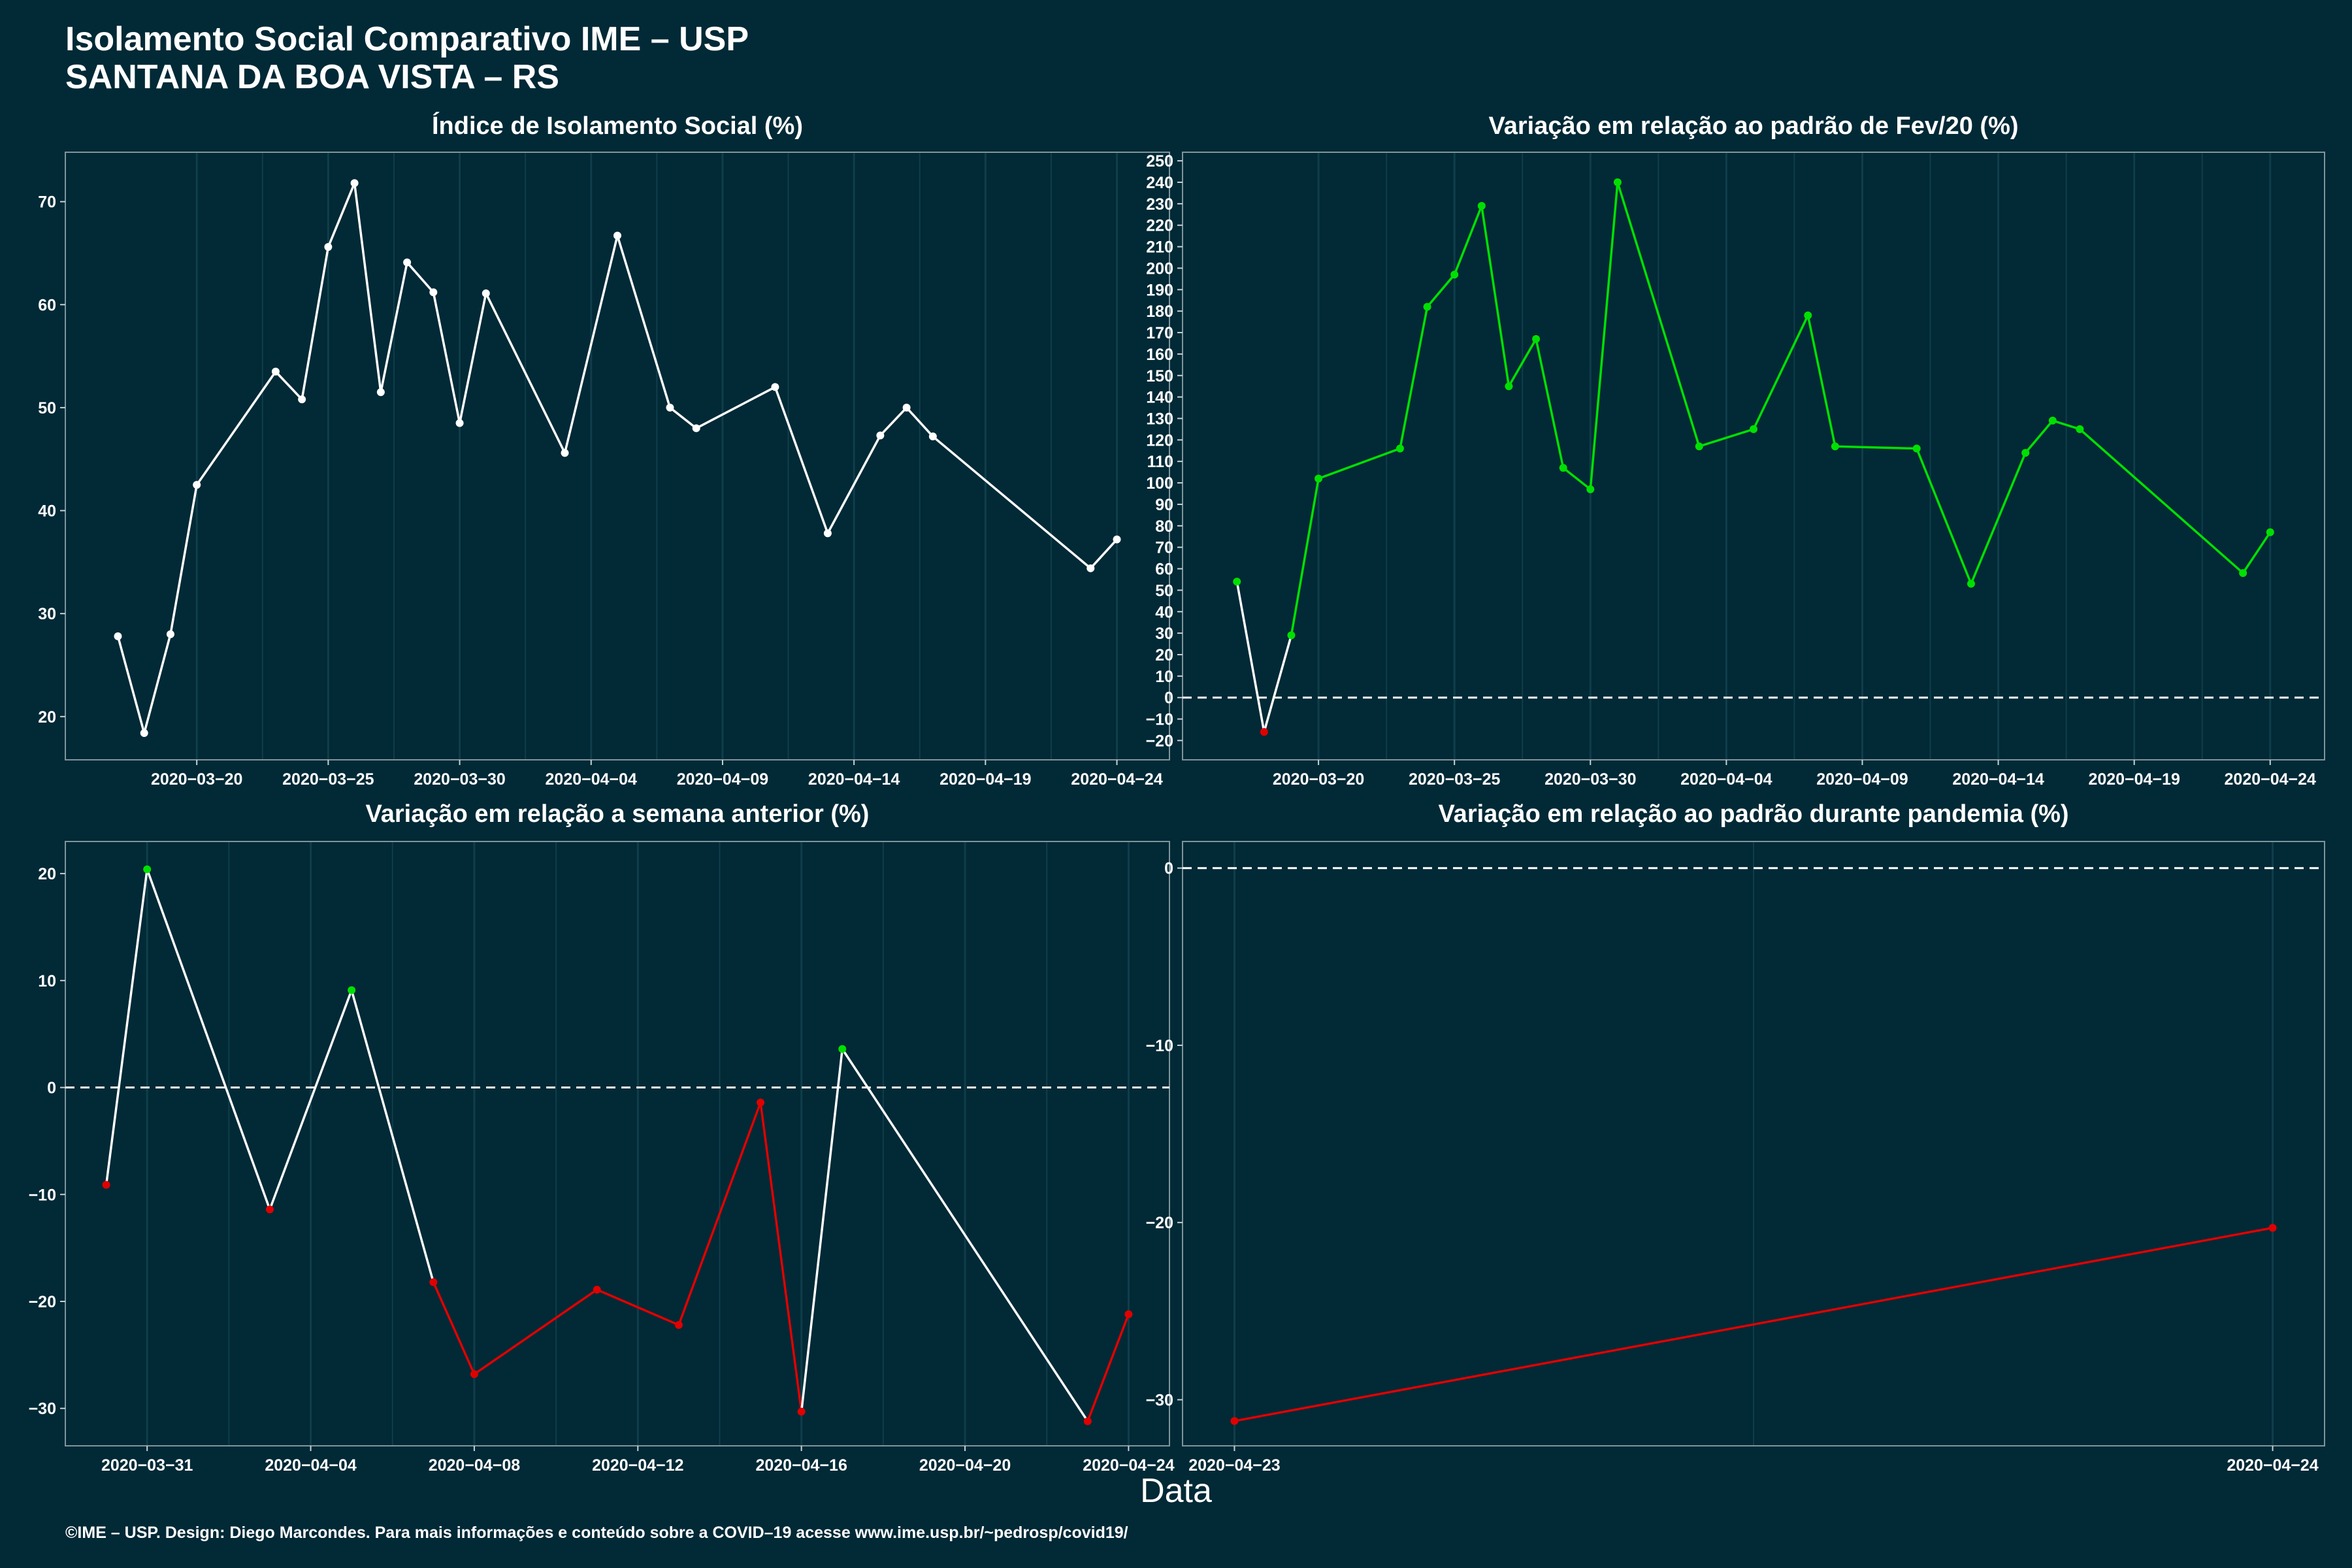 The image size is (2352, 1568). What do you see at coordinates (1159, 204) in the screenshot?
I see `y-tick-label: 230` at bounding box center [1159, 204].